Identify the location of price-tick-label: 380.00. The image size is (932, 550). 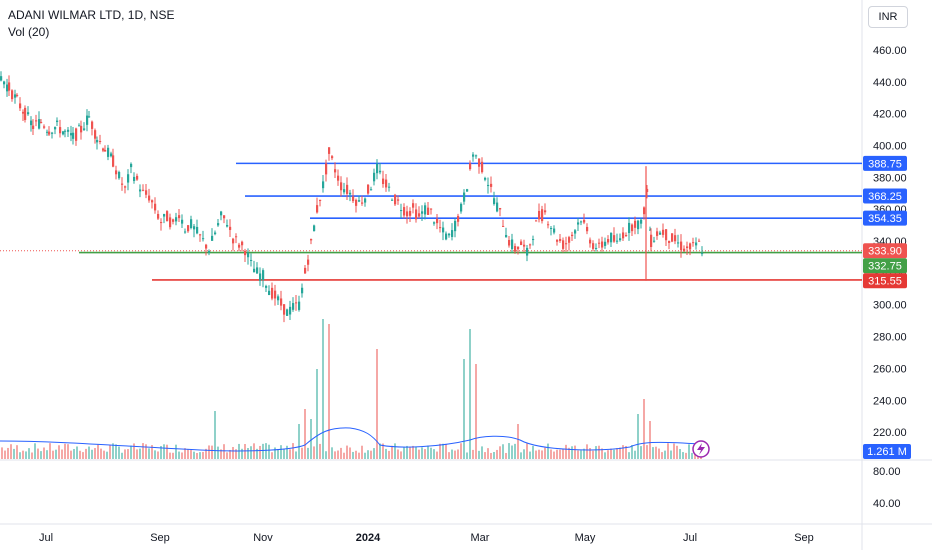
(890, 178).